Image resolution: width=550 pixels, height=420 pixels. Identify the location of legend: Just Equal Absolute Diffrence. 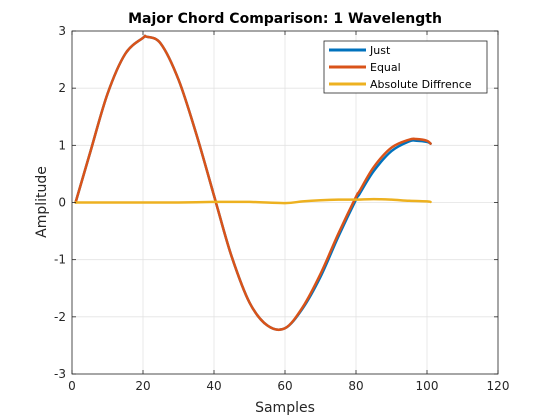
(405, 67).